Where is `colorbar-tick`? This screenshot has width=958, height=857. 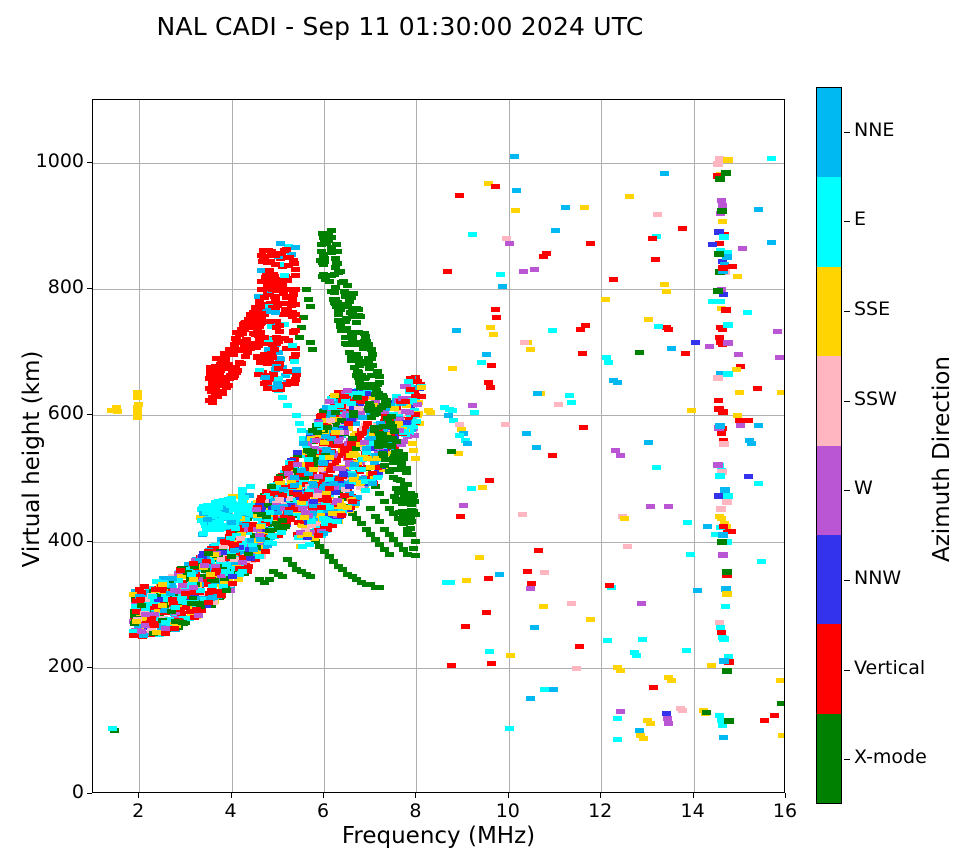
colorbar-tick is located at coordinates (847, 132).